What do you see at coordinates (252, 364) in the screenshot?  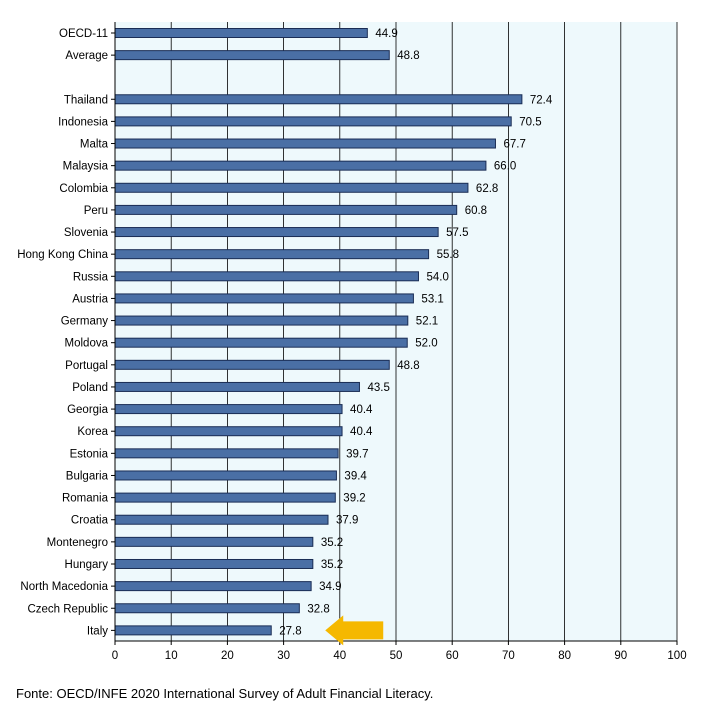 I see `bar-portugal` at bounding box center [252, 364].